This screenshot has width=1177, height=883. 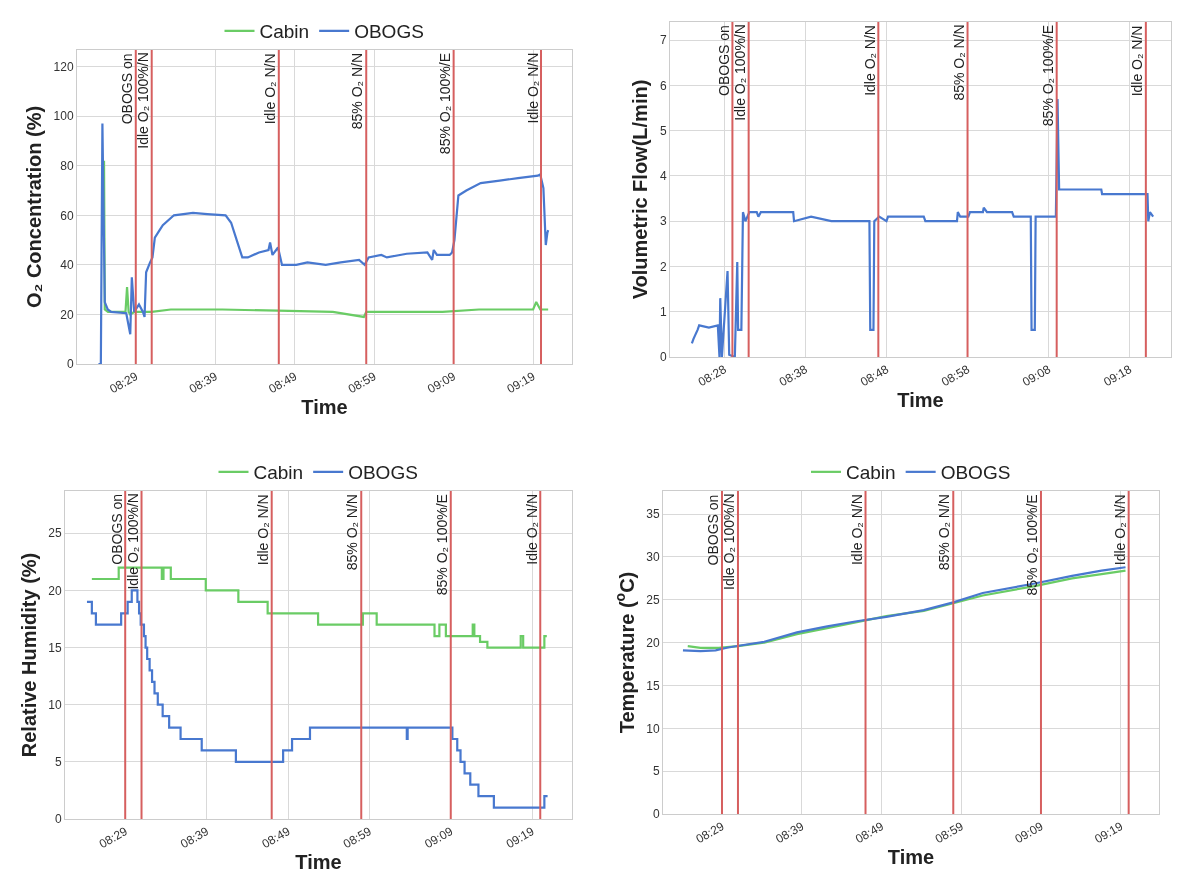 What do you see at coordinates (326, 239) in the screenshot?
I see `line-series` at bounding box center [326, 239].